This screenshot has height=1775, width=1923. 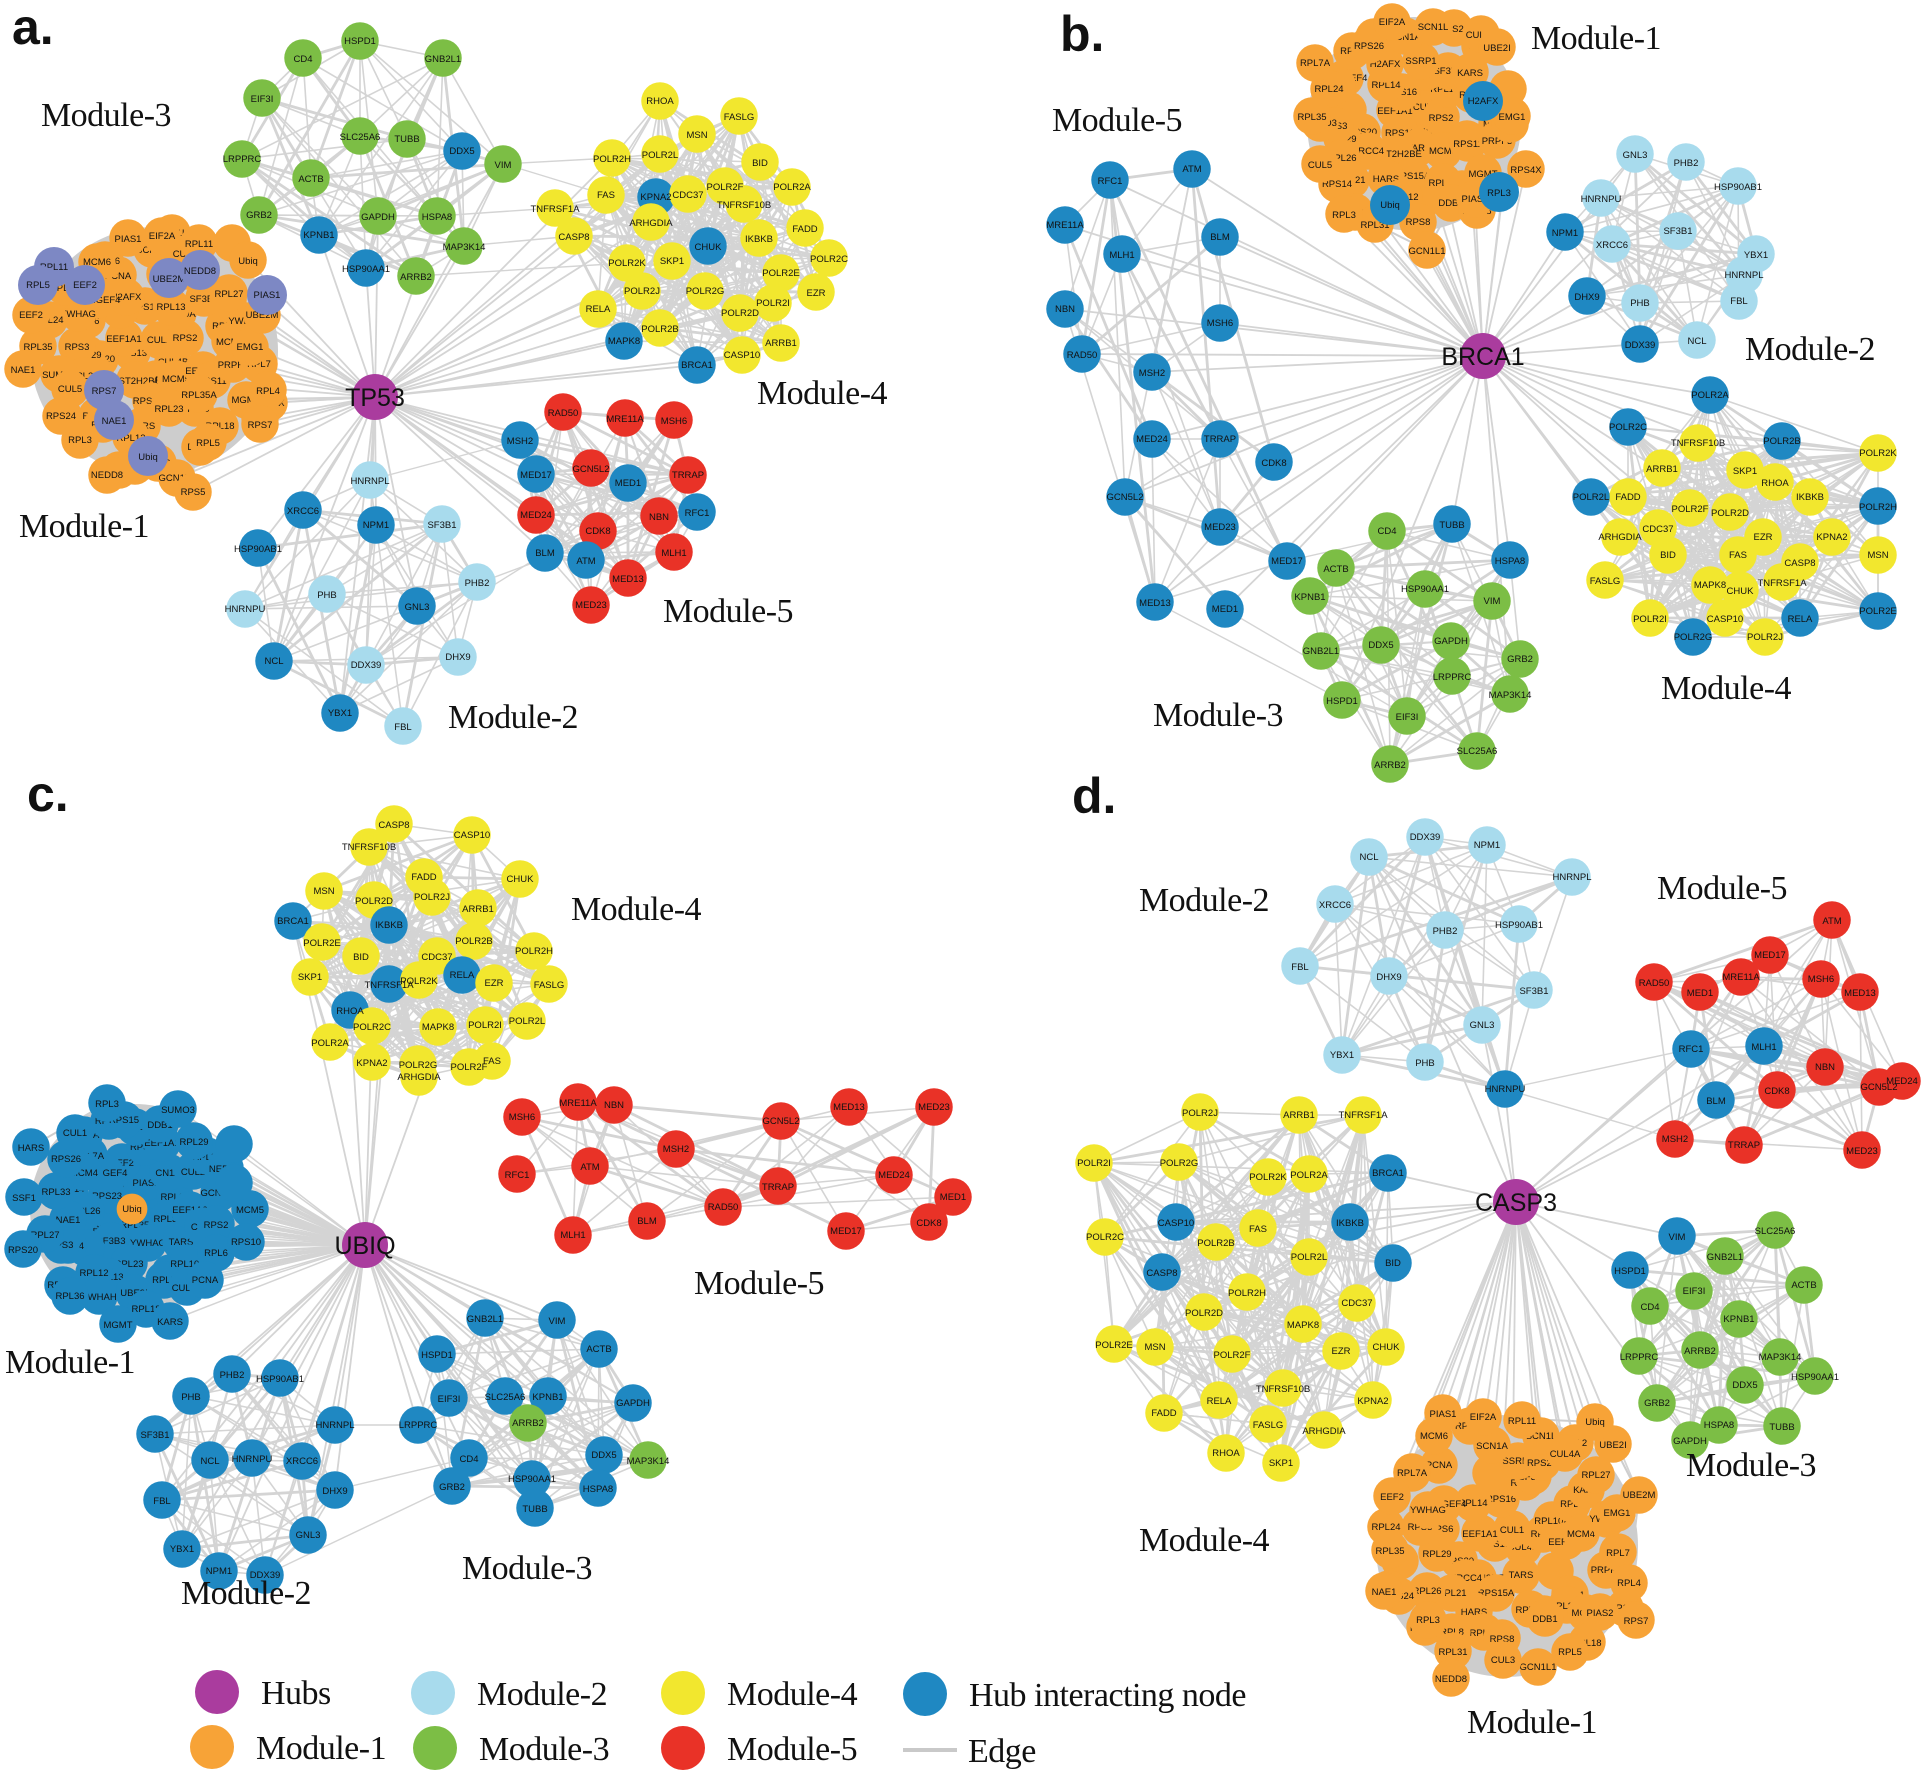 What do you see at coordinates (1452, 677) in the screenshot?
I see `svg-text: LRPPRC` at bounding box center [1452, 677].